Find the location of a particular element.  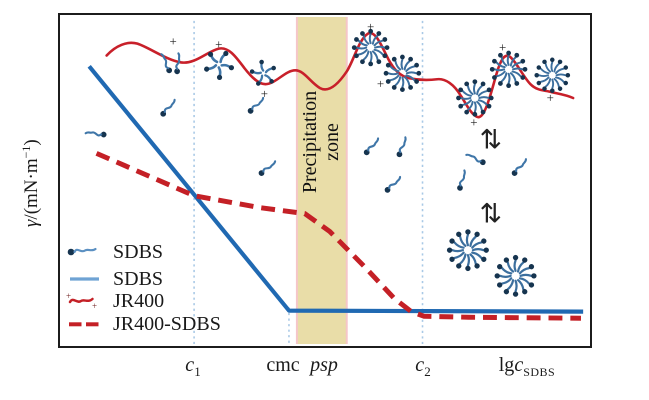

band-layer is located at coordinates (321, 180).